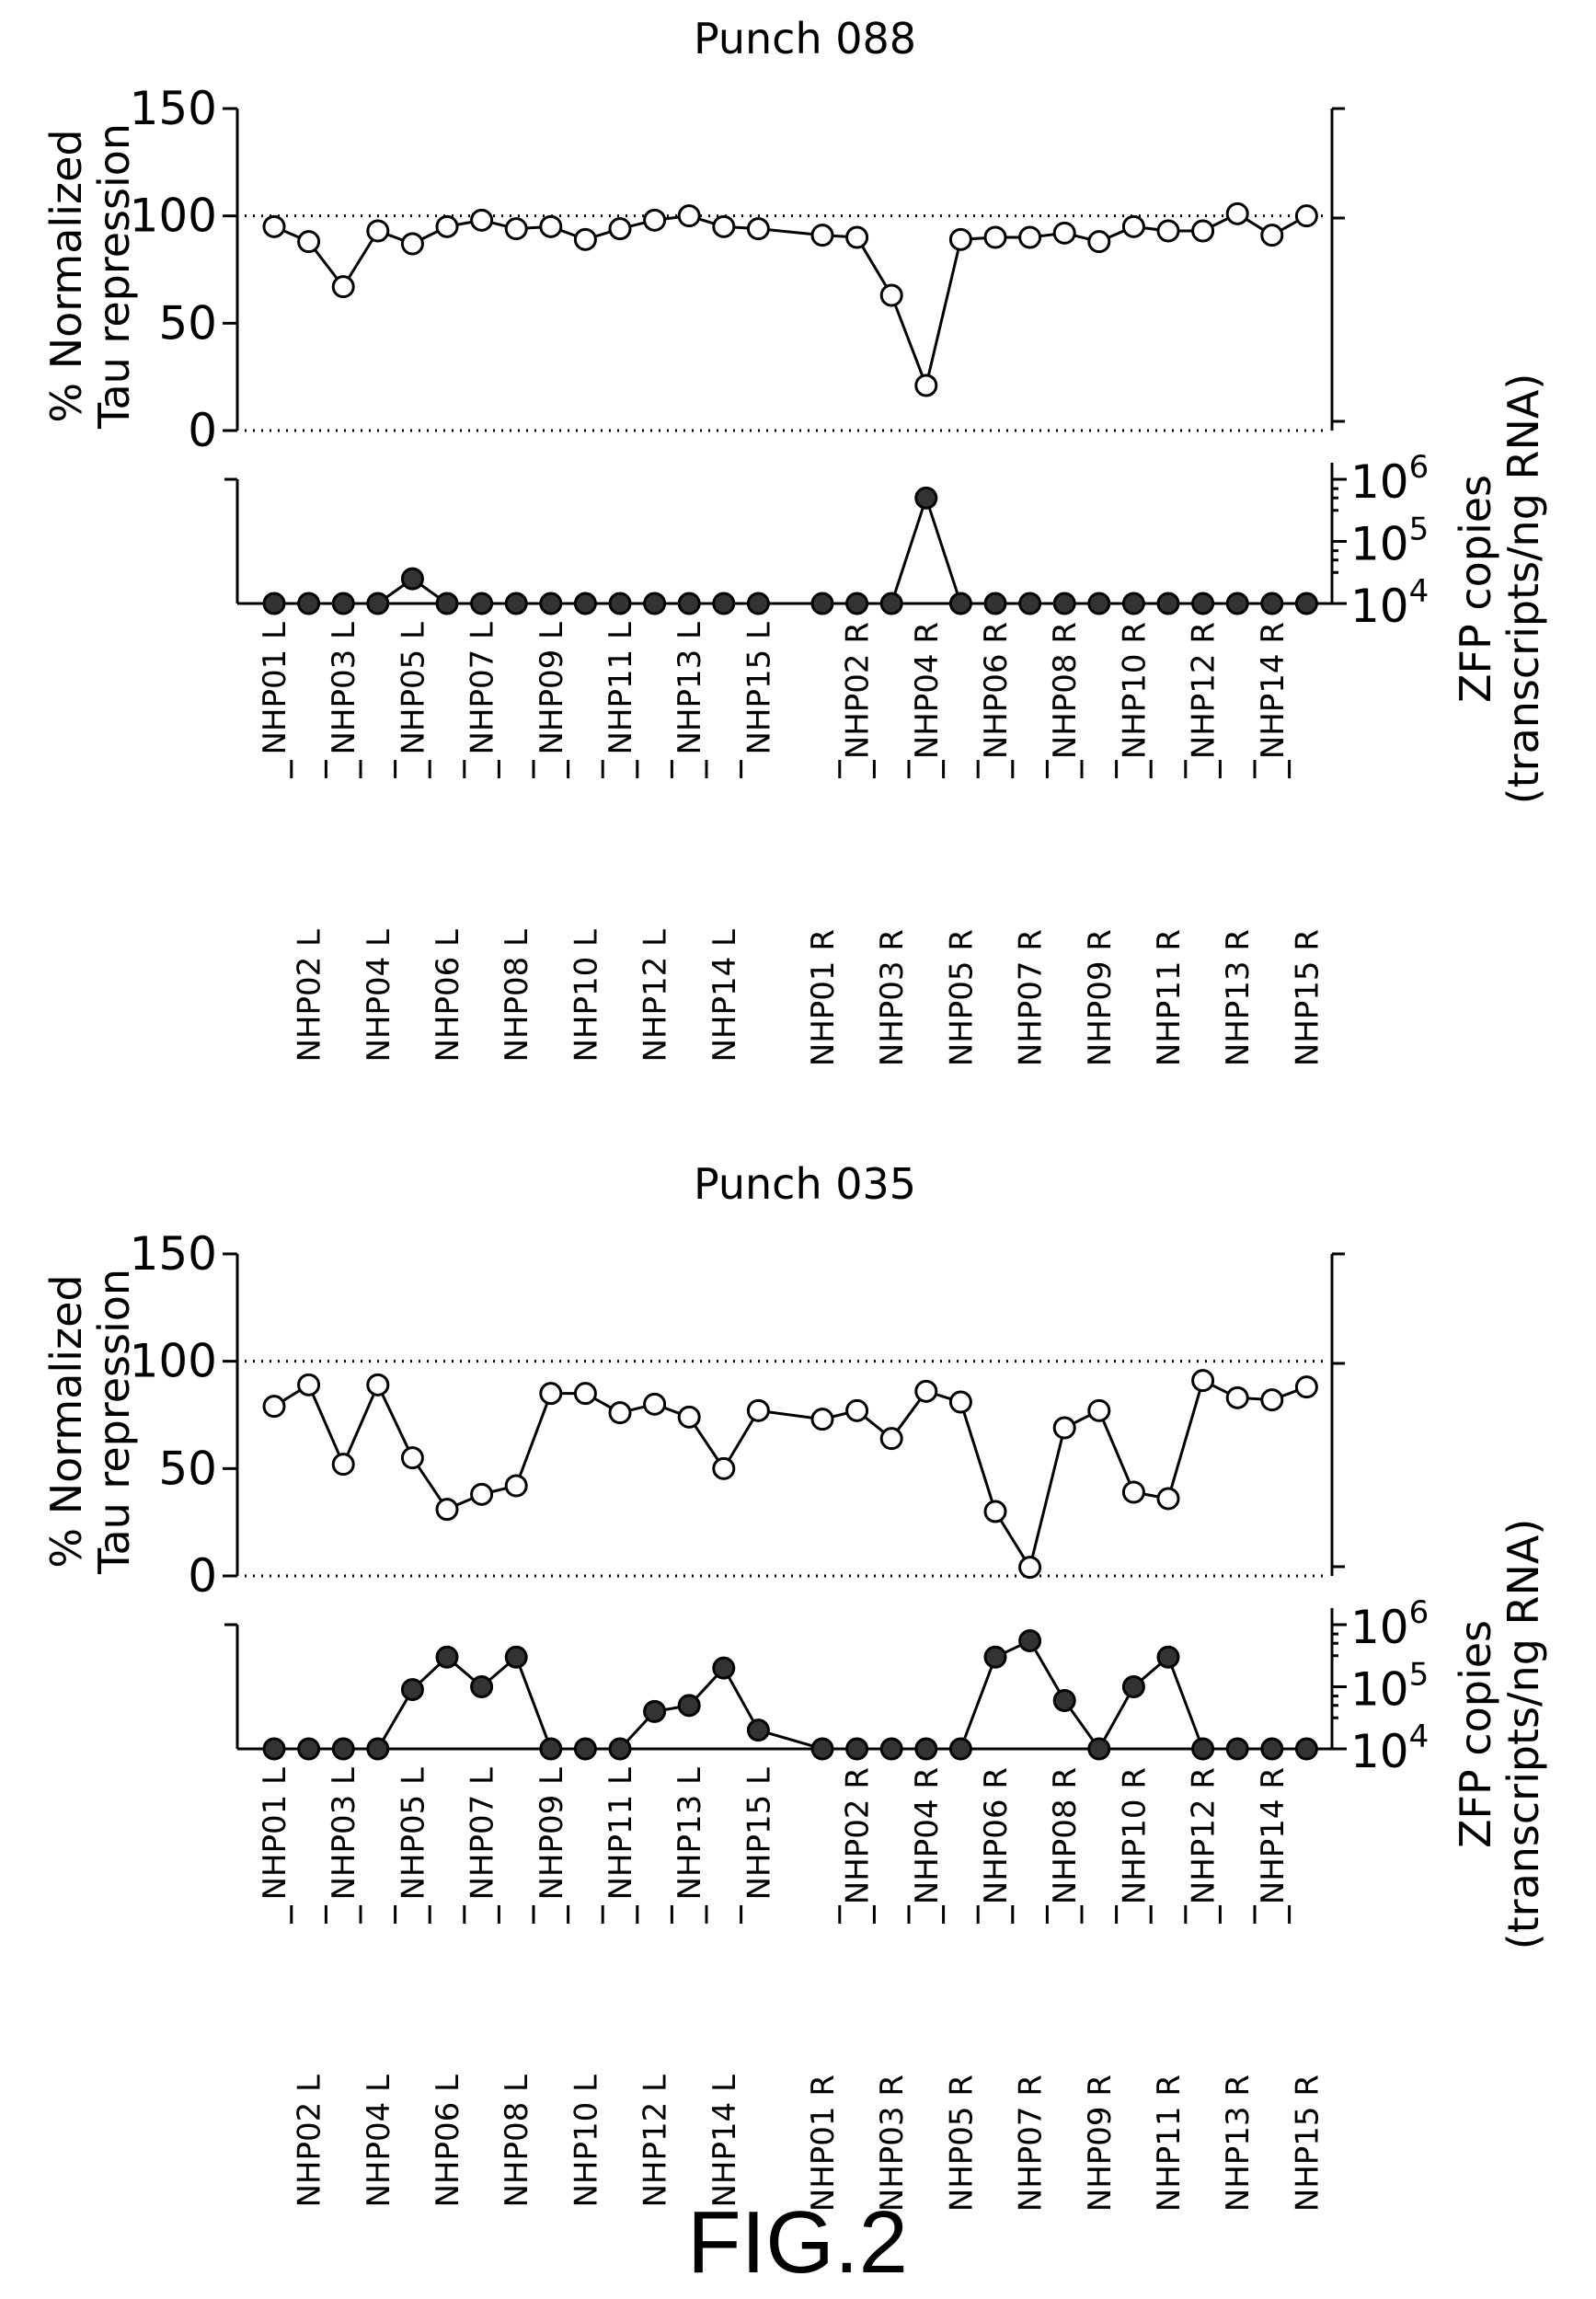 This screenshot has width=1596, height=2299. Describe the element at coordinates (690, 688) in the screenshot. I see `x-category-label: NHP13 L` at that location.